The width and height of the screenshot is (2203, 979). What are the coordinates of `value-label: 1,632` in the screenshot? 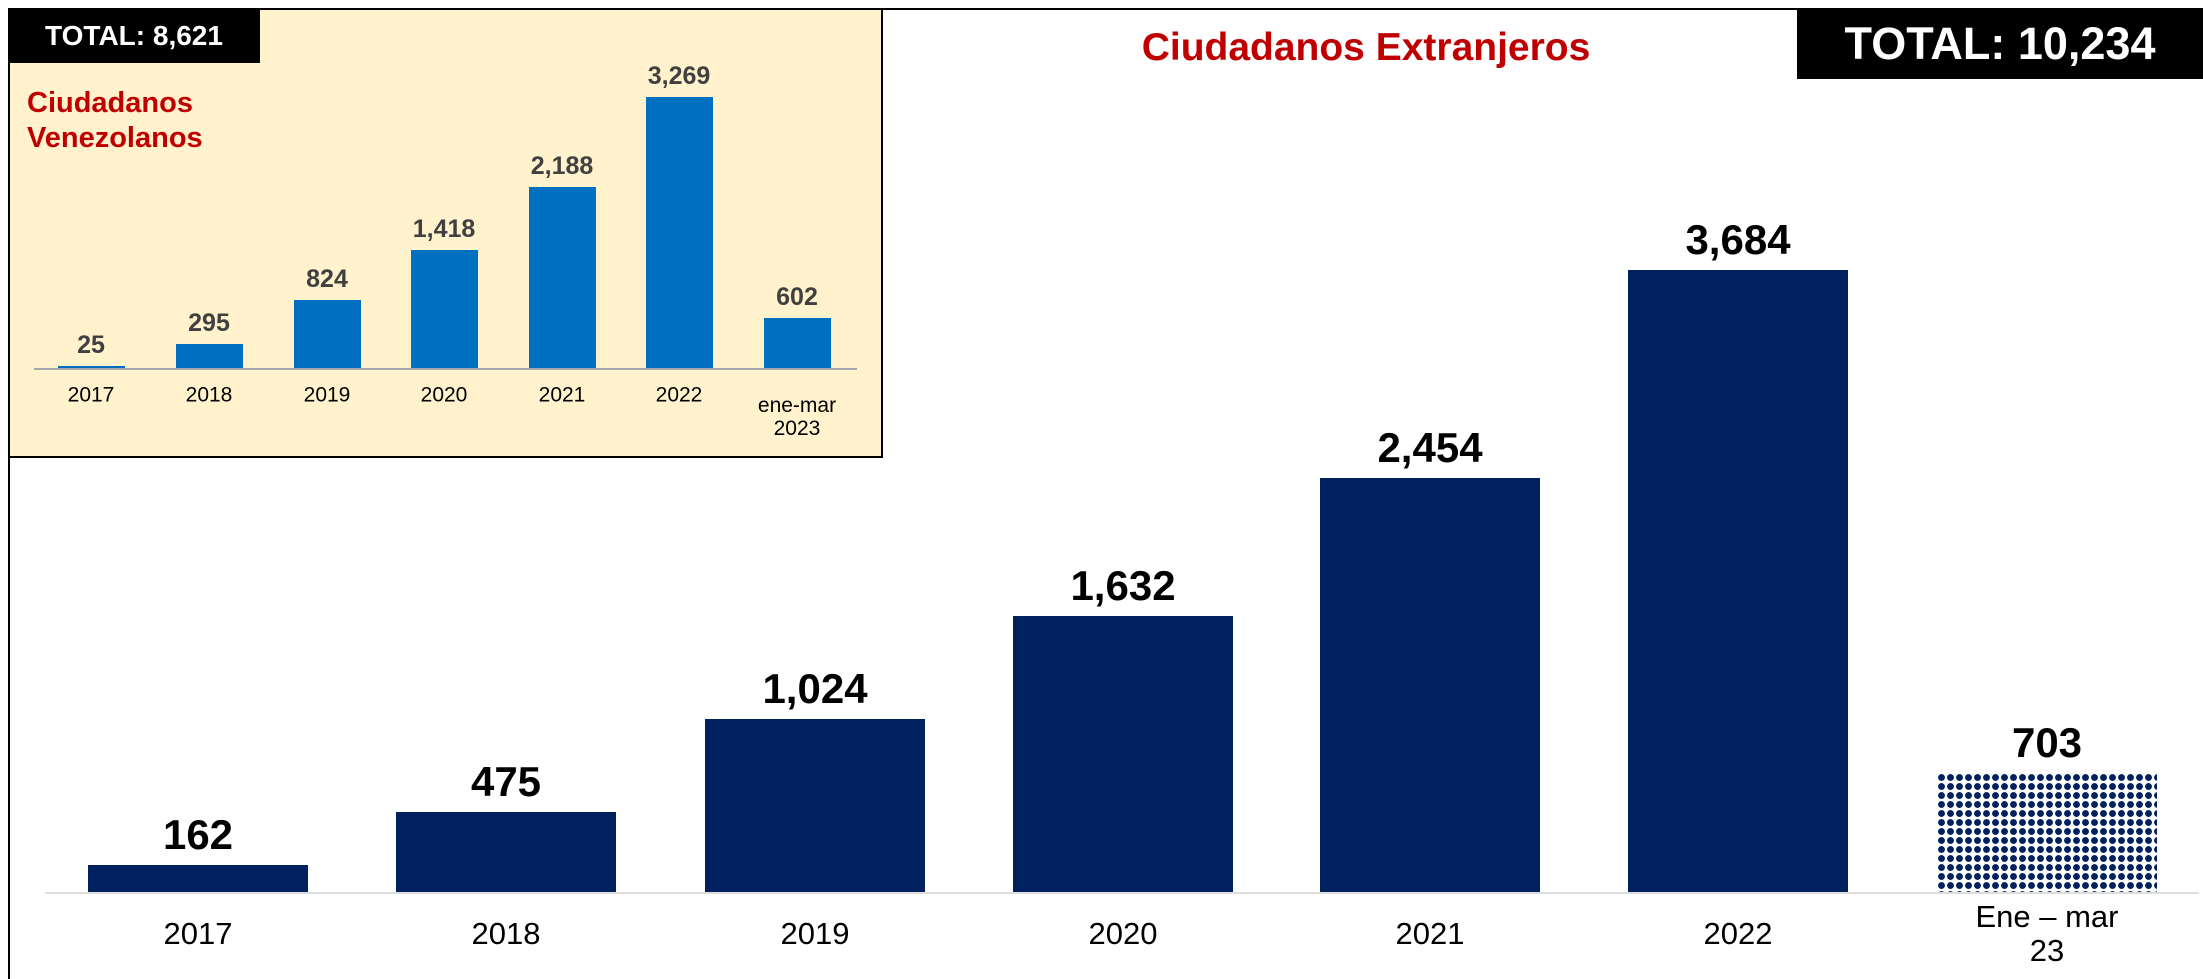 It's located at (1123, 586).